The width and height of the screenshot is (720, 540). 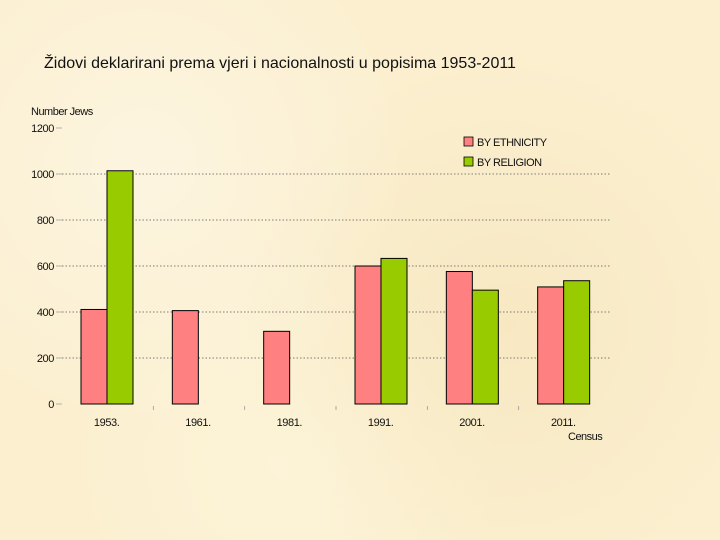 I want to click on y-tick-label: 800, so click(x=45, y=221).